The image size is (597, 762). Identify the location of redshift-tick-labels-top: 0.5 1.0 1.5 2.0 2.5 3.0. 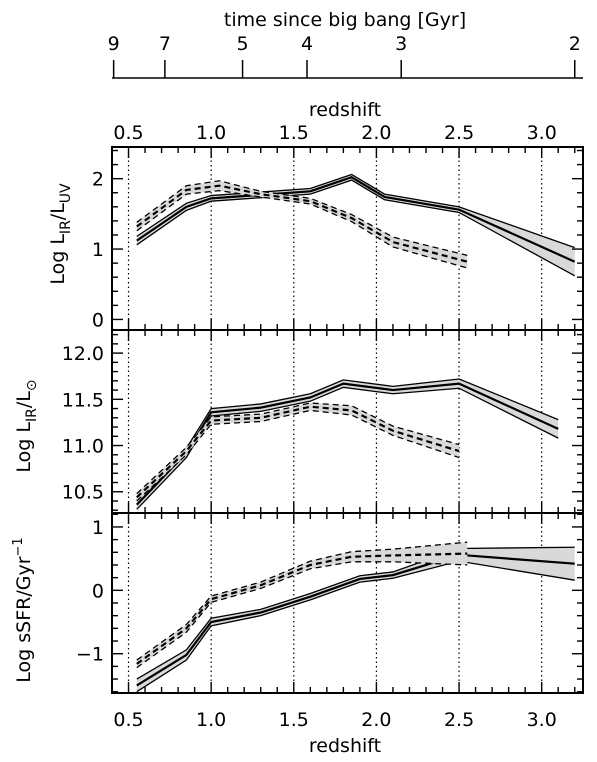
(334, 133).